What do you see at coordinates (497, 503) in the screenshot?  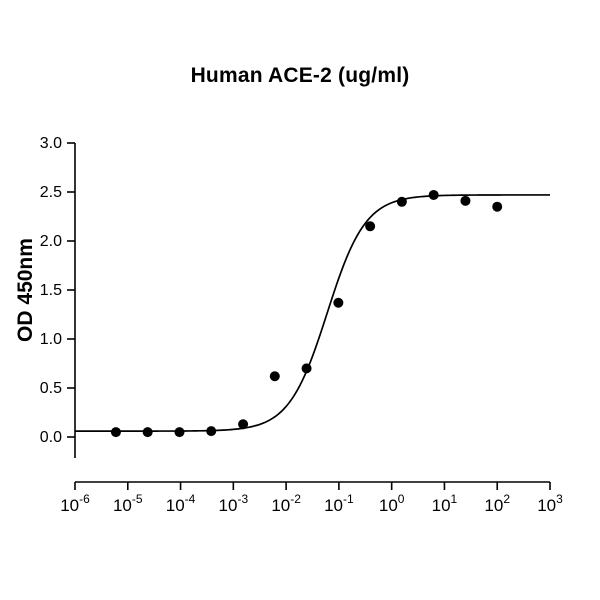 I see `x-tick-label: 10²` at bounding box center [497, 503].